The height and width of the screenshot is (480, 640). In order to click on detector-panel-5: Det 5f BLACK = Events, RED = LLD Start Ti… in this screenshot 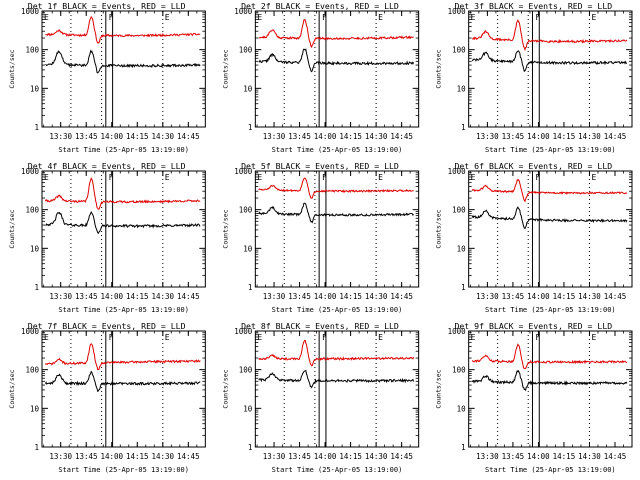, I will do `click(320, 237)`.